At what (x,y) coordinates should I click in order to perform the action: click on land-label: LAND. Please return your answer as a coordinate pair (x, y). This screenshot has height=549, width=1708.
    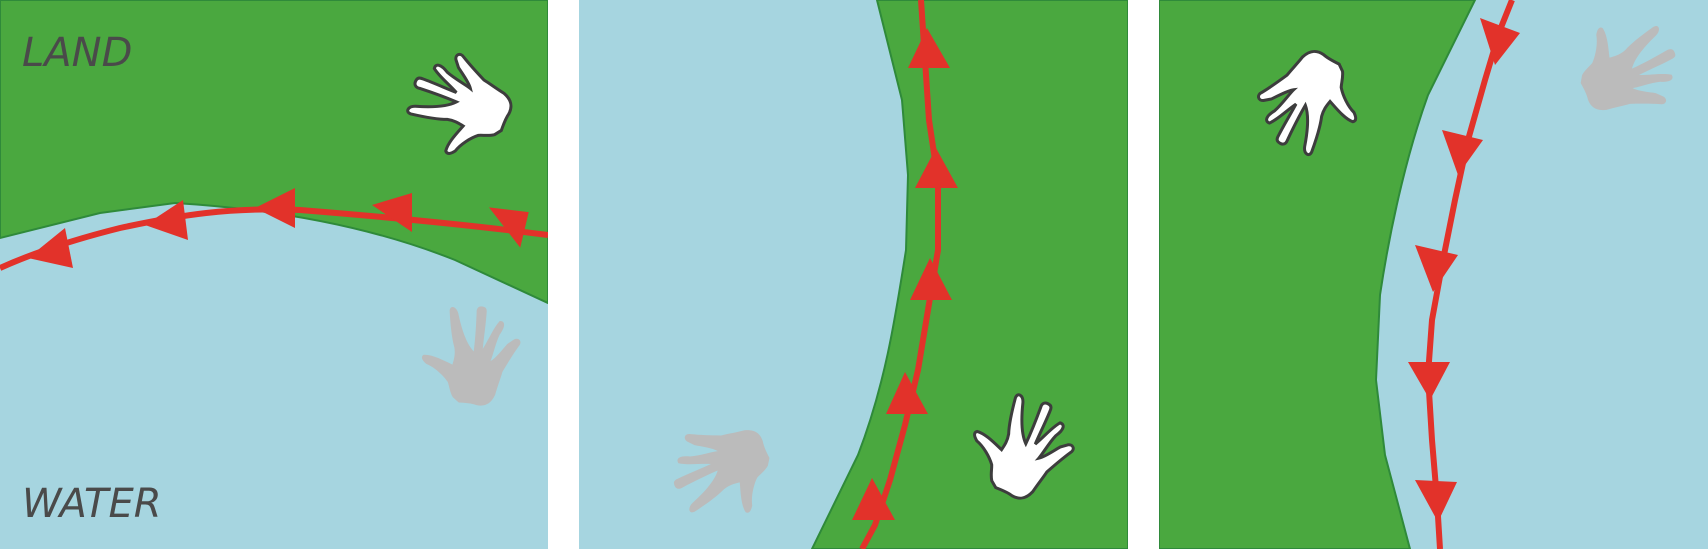
    Looking at the image, I should click on (77, 53).